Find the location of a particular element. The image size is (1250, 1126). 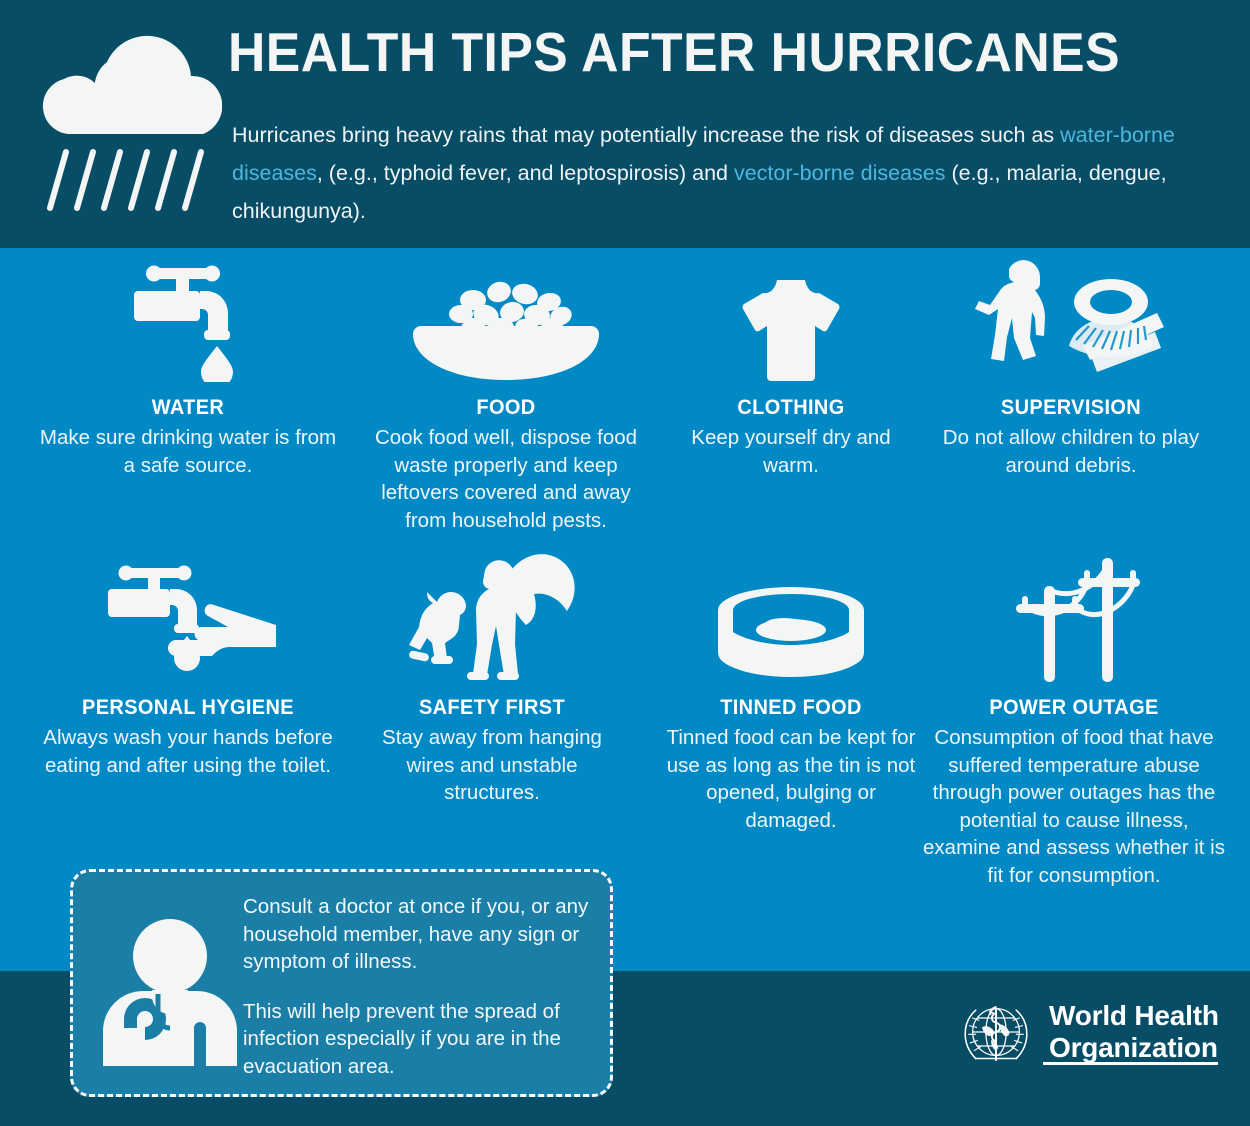

tip-title: CLOTHING is located at coordinates (791, 407).